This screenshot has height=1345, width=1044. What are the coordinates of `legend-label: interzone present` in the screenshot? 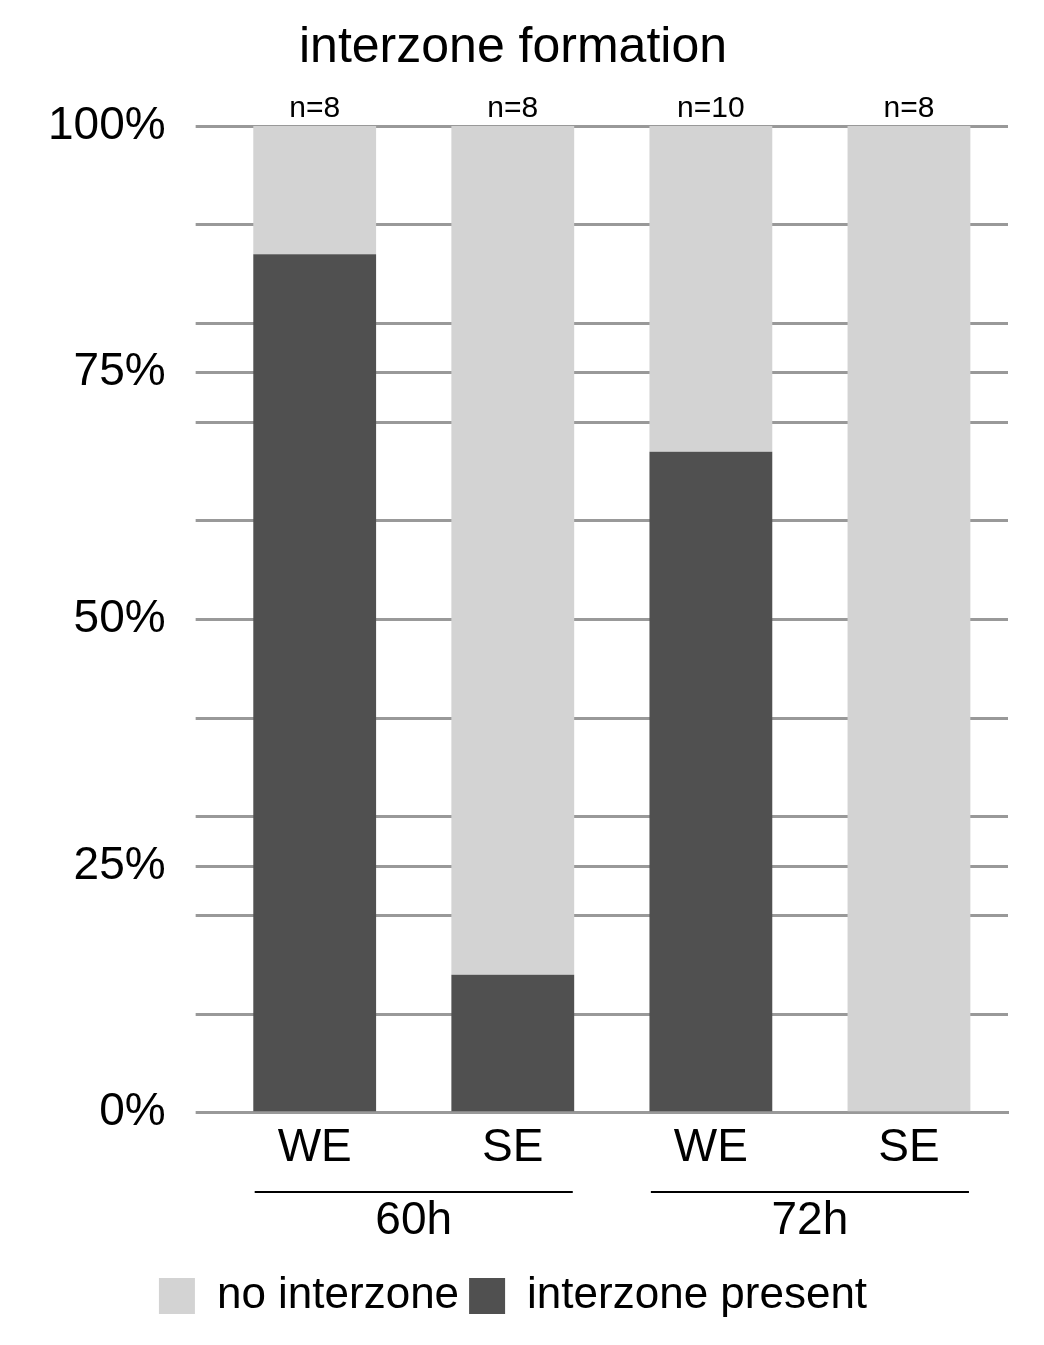 It's located at (697, 1293).